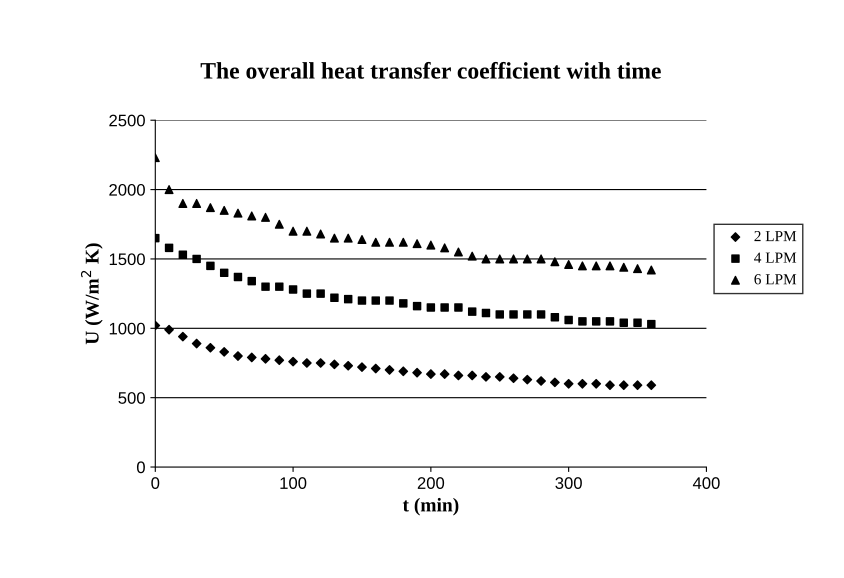 The image size is (844, 578). I want to click on x-tick-label: 200, so click(431, 483).